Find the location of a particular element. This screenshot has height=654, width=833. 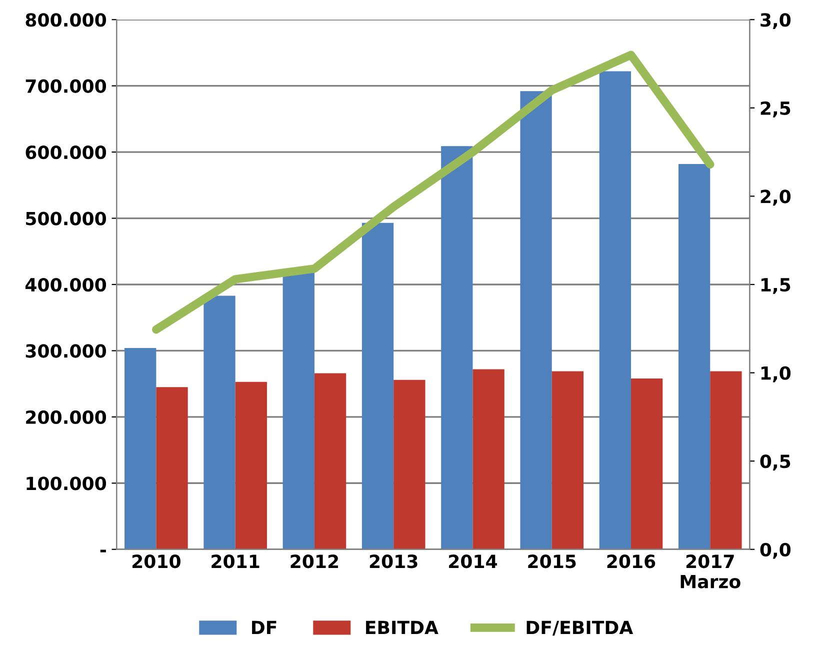

y2-tick-label: 2,0 is located at coordinates (775, 198).